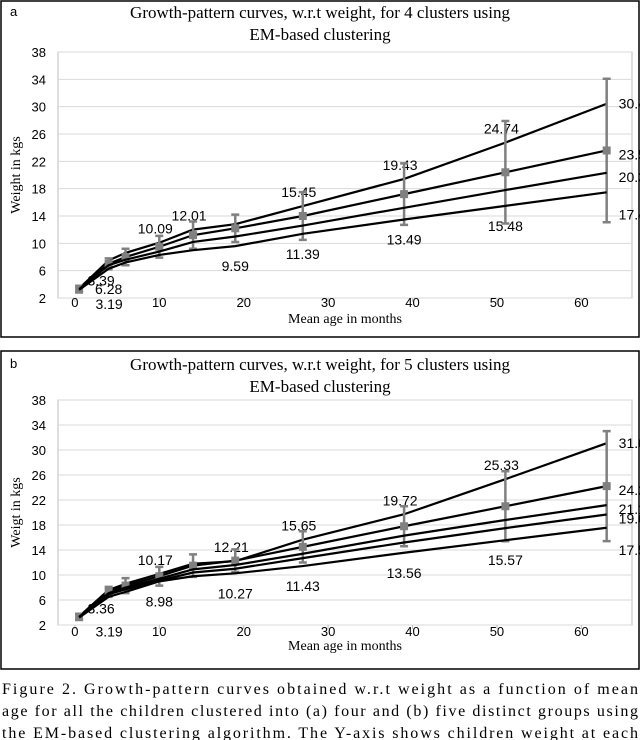  I want to click on data-label: 11.39, so click(303, 254).